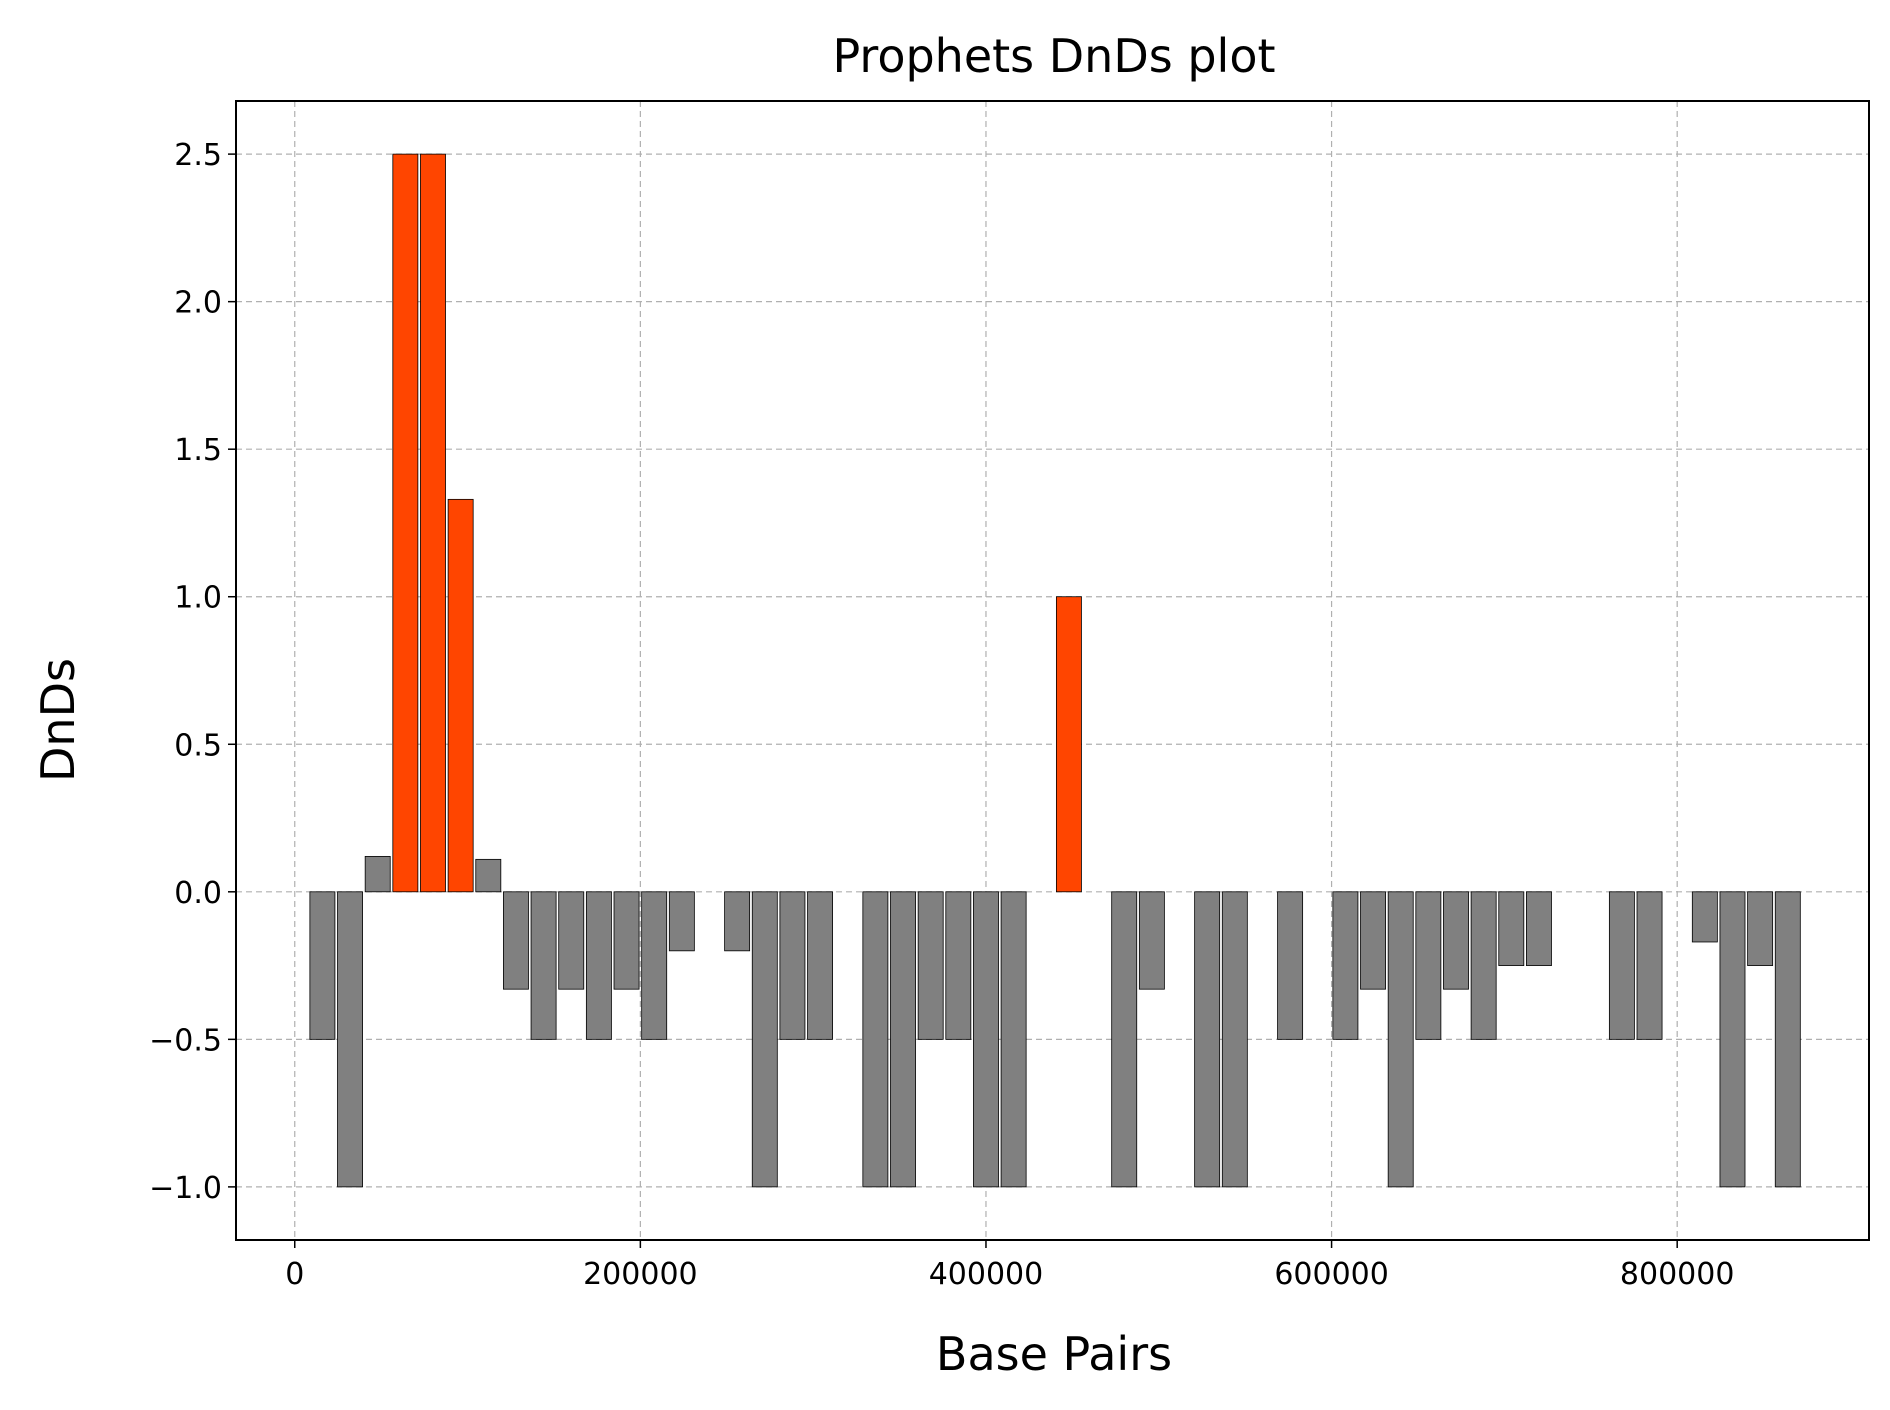  I want to click on x-tick-label: 600000, so click(1331, 1274).